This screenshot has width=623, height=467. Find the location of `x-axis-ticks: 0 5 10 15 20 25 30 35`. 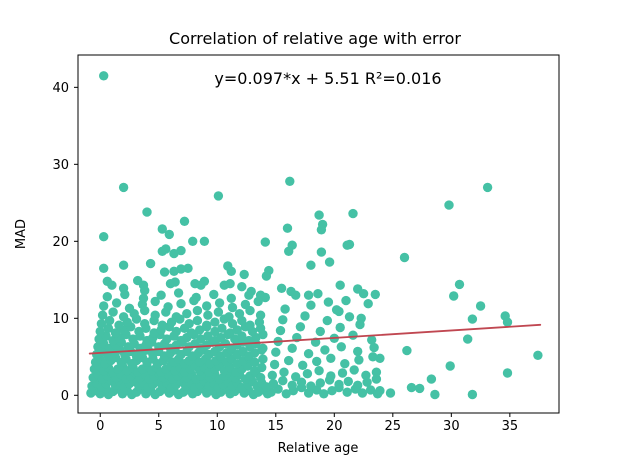

x-axis-ticks: 0 5 10 15 20 25 30 35 is located at coordinates (307, 423).